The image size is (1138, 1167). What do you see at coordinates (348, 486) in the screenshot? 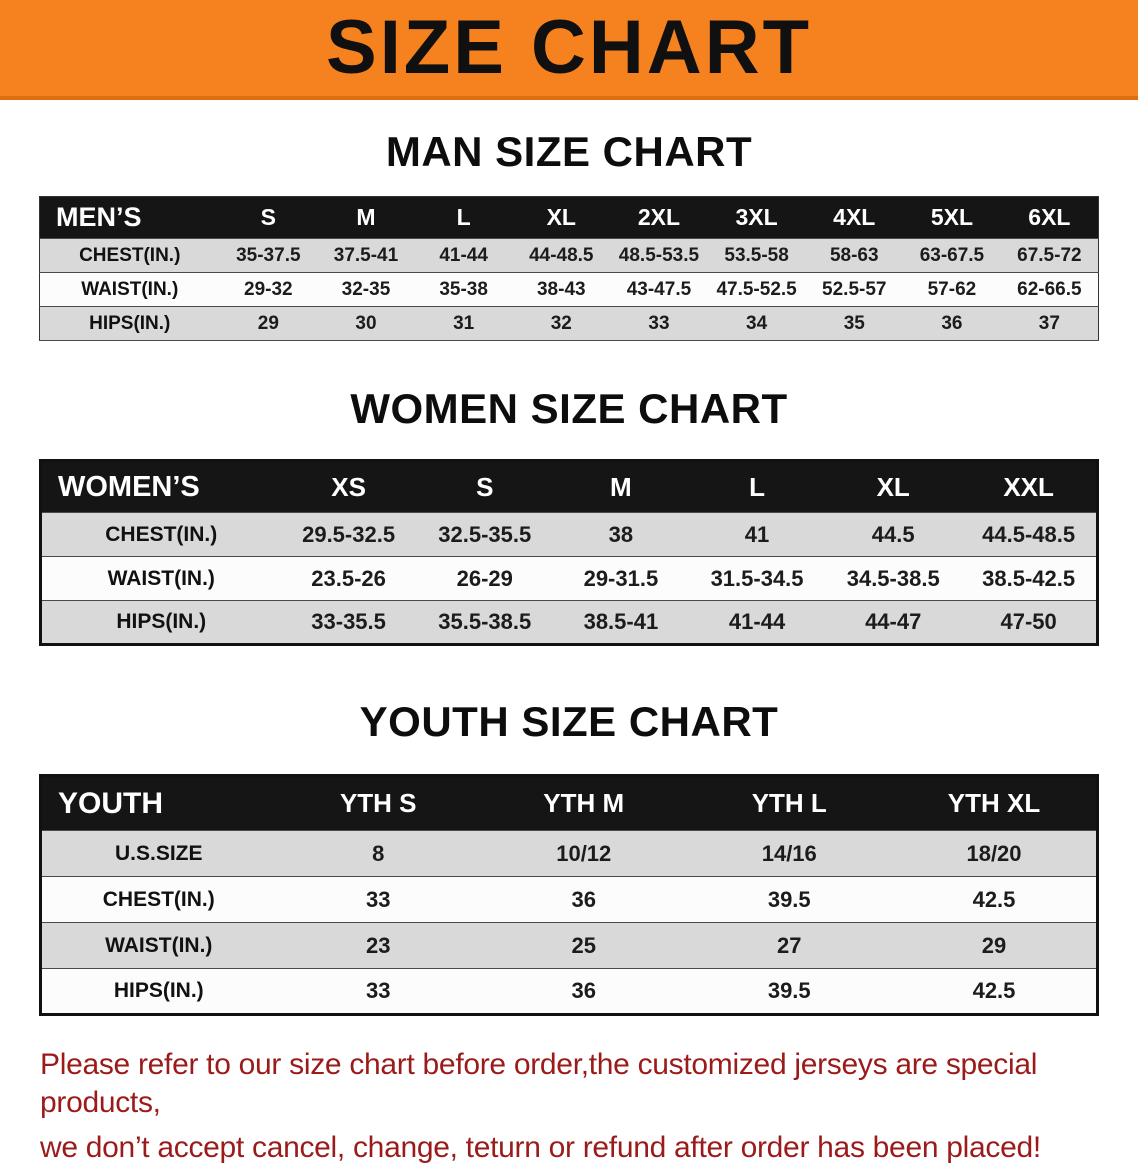
I see `col-header: XS` at bounding box center [348, 486].